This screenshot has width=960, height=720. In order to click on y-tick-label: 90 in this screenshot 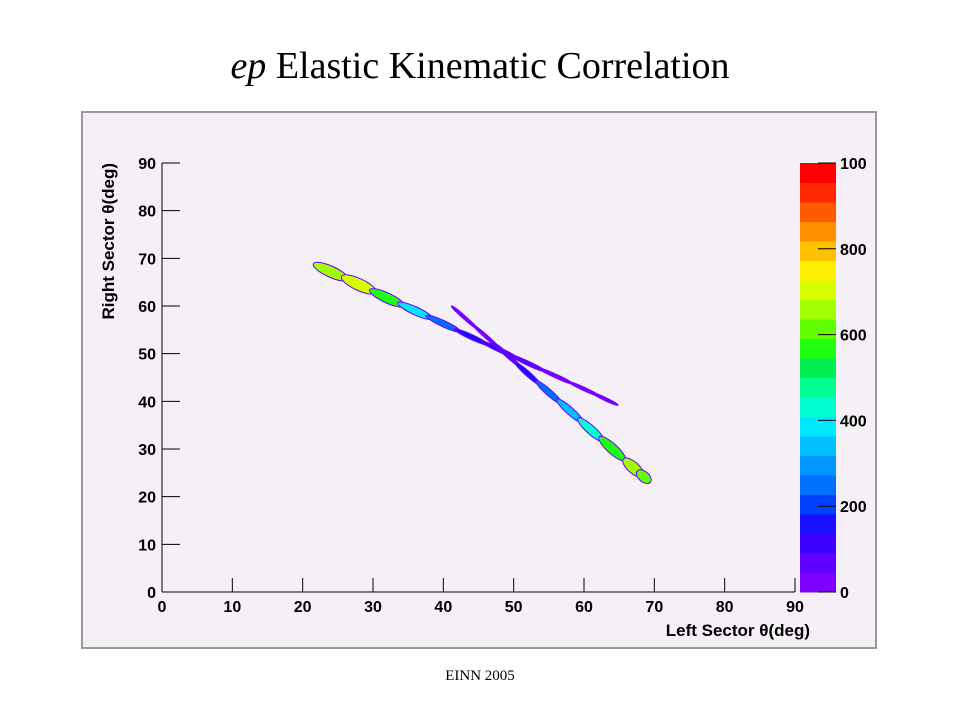, I will do `click(147, 164)`.